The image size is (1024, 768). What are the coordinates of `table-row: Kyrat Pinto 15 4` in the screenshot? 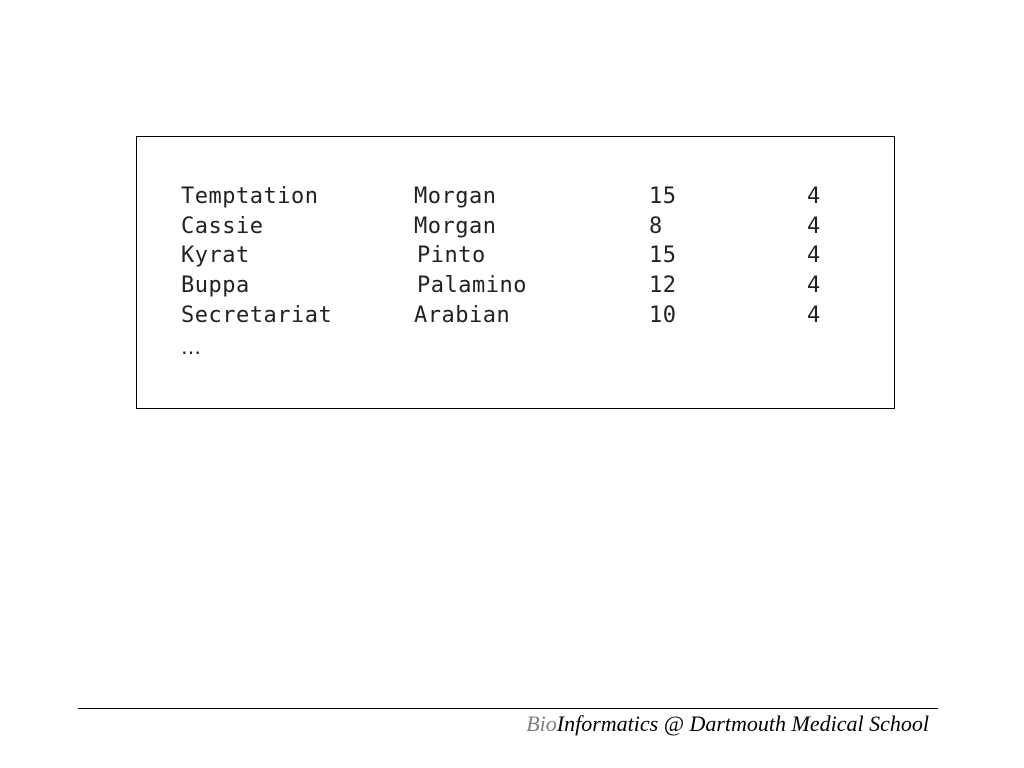 It's located at (515, 256).